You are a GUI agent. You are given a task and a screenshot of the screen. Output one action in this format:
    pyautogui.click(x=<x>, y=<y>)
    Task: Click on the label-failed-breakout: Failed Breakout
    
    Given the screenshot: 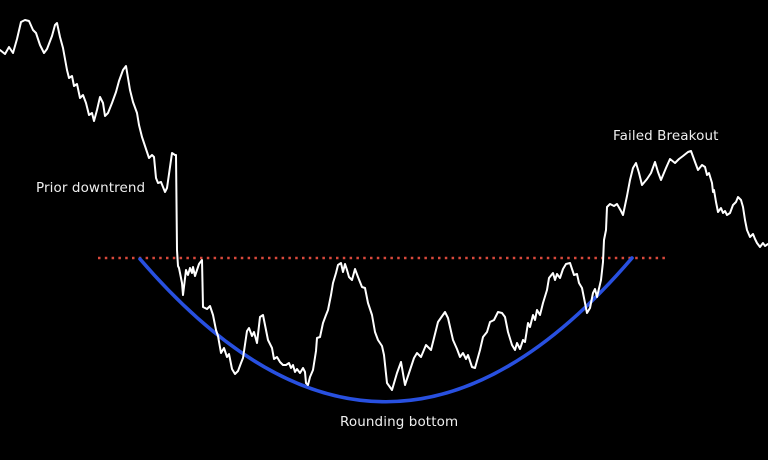 What is the action you would take?
    pyautogui.click(x=666, y=136)
    